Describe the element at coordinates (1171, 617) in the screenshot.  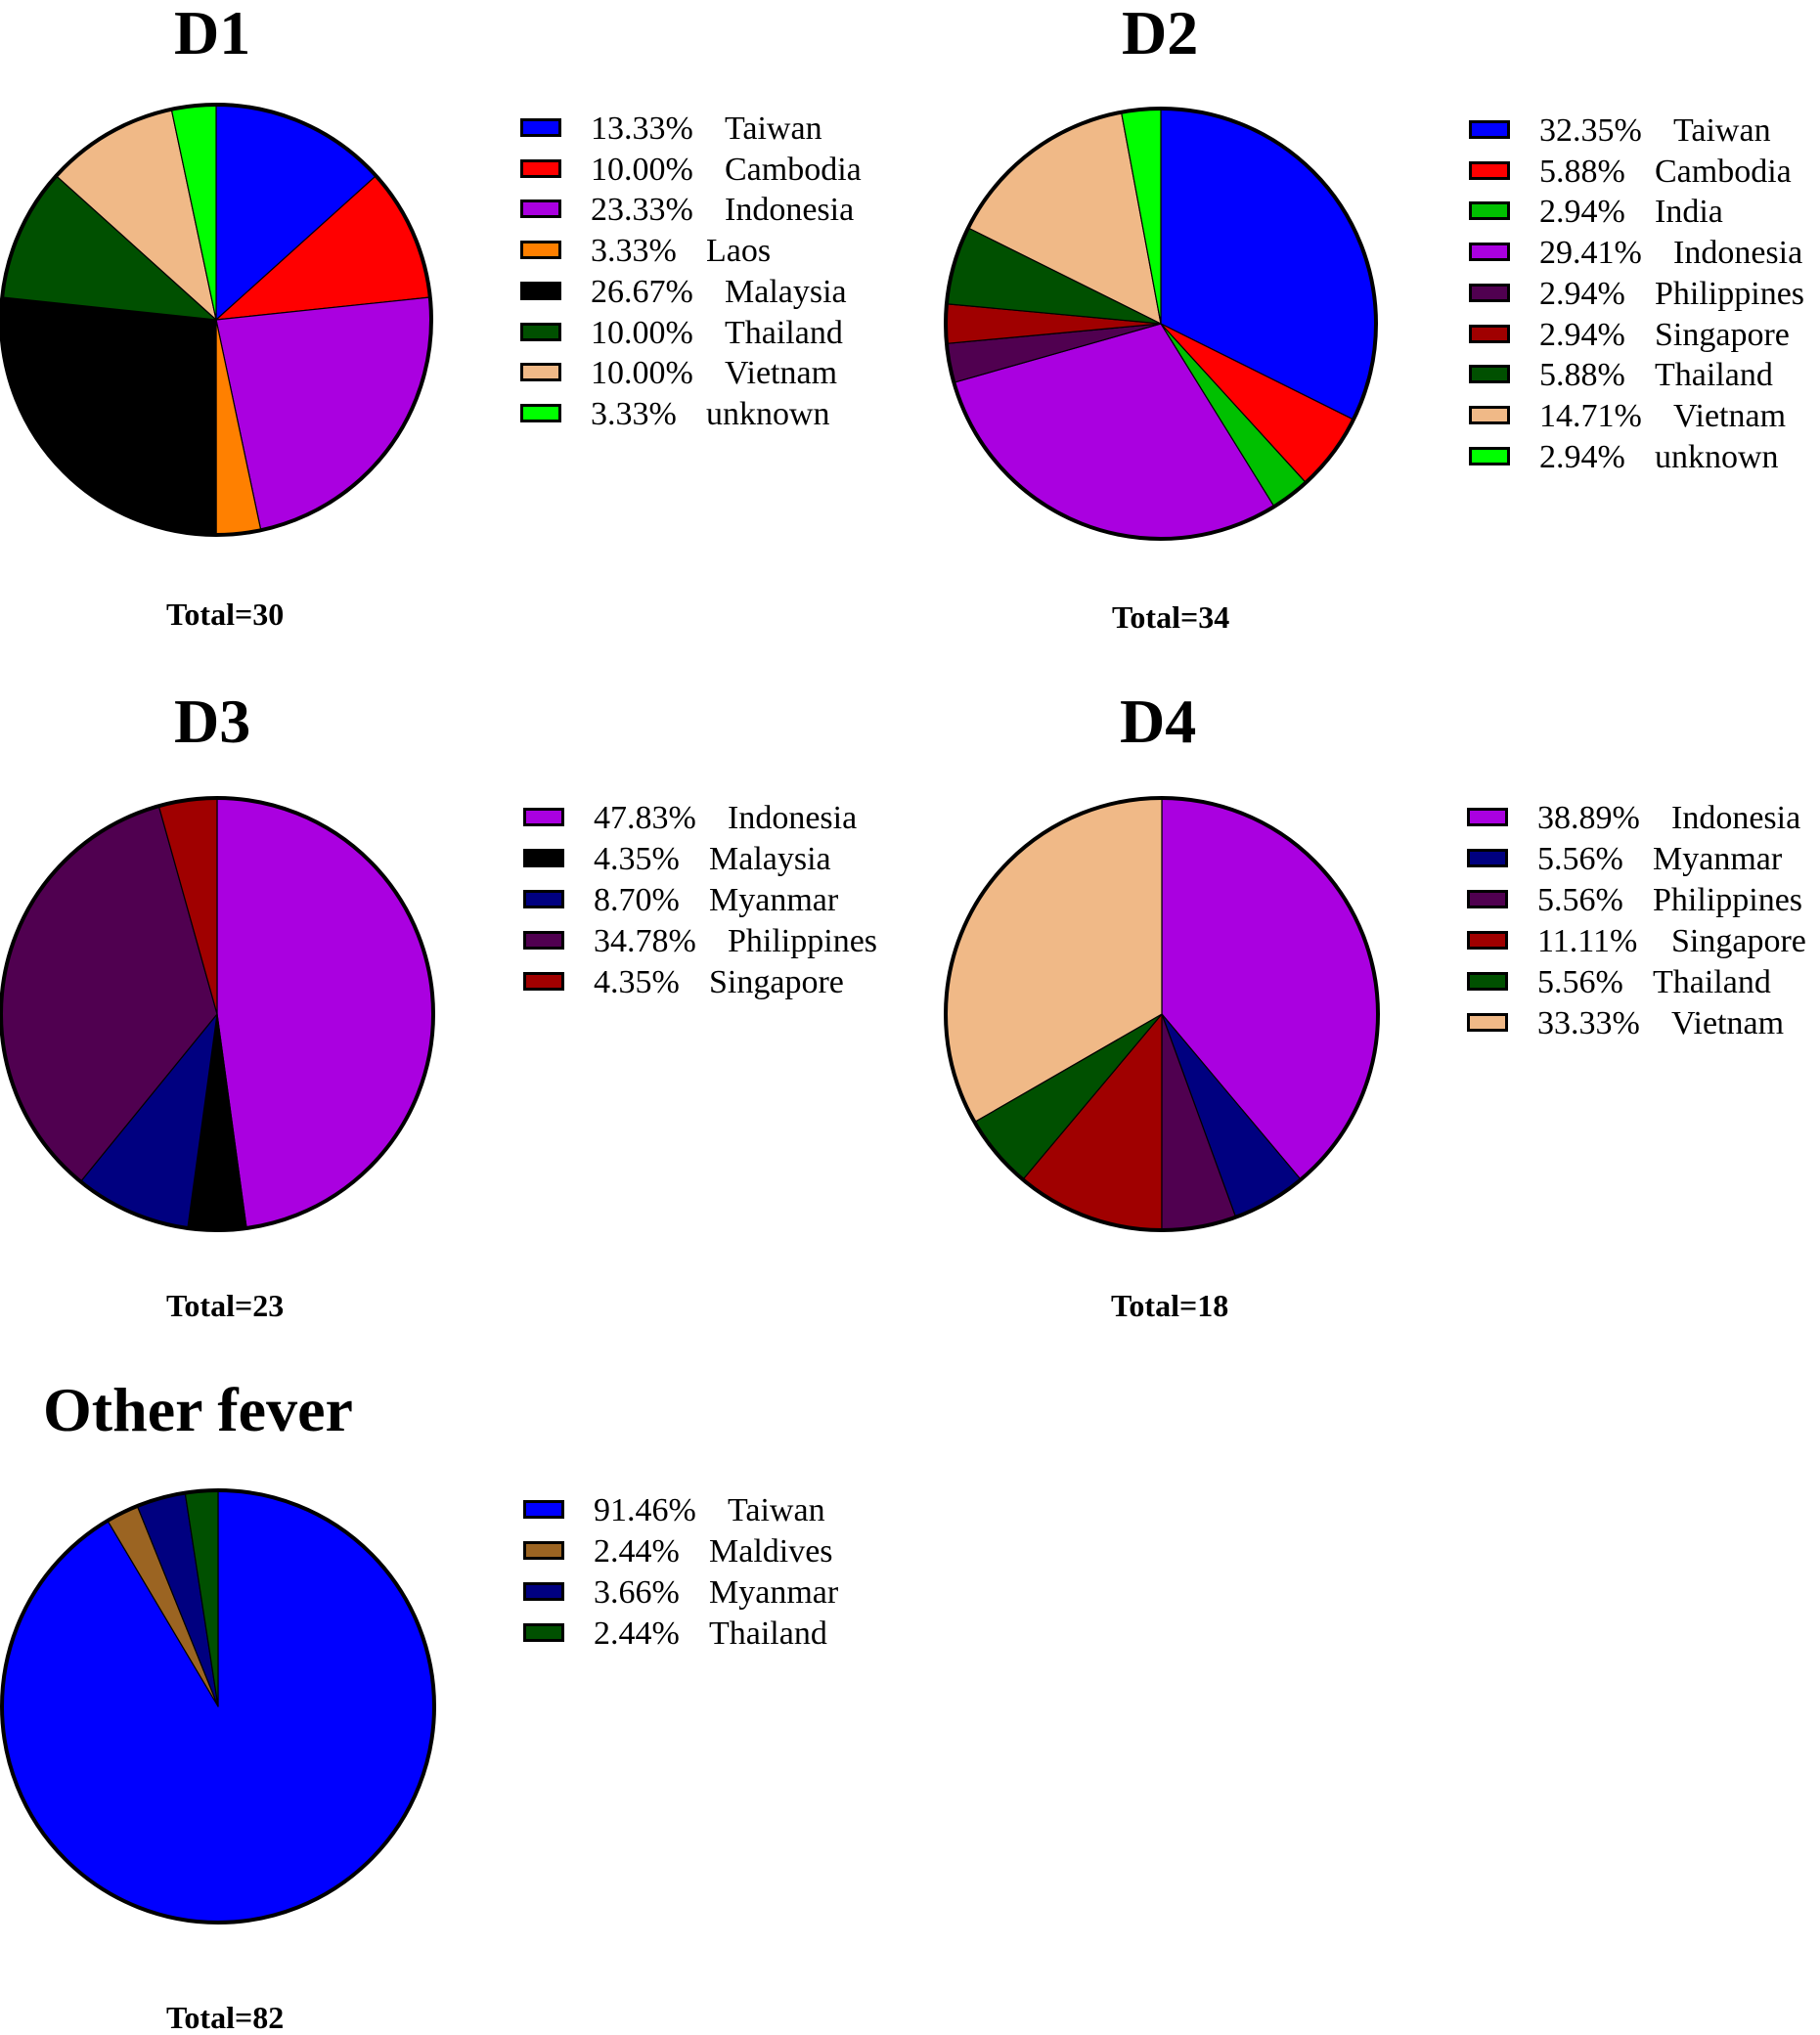
I see `total-label: Total=34` at that location.